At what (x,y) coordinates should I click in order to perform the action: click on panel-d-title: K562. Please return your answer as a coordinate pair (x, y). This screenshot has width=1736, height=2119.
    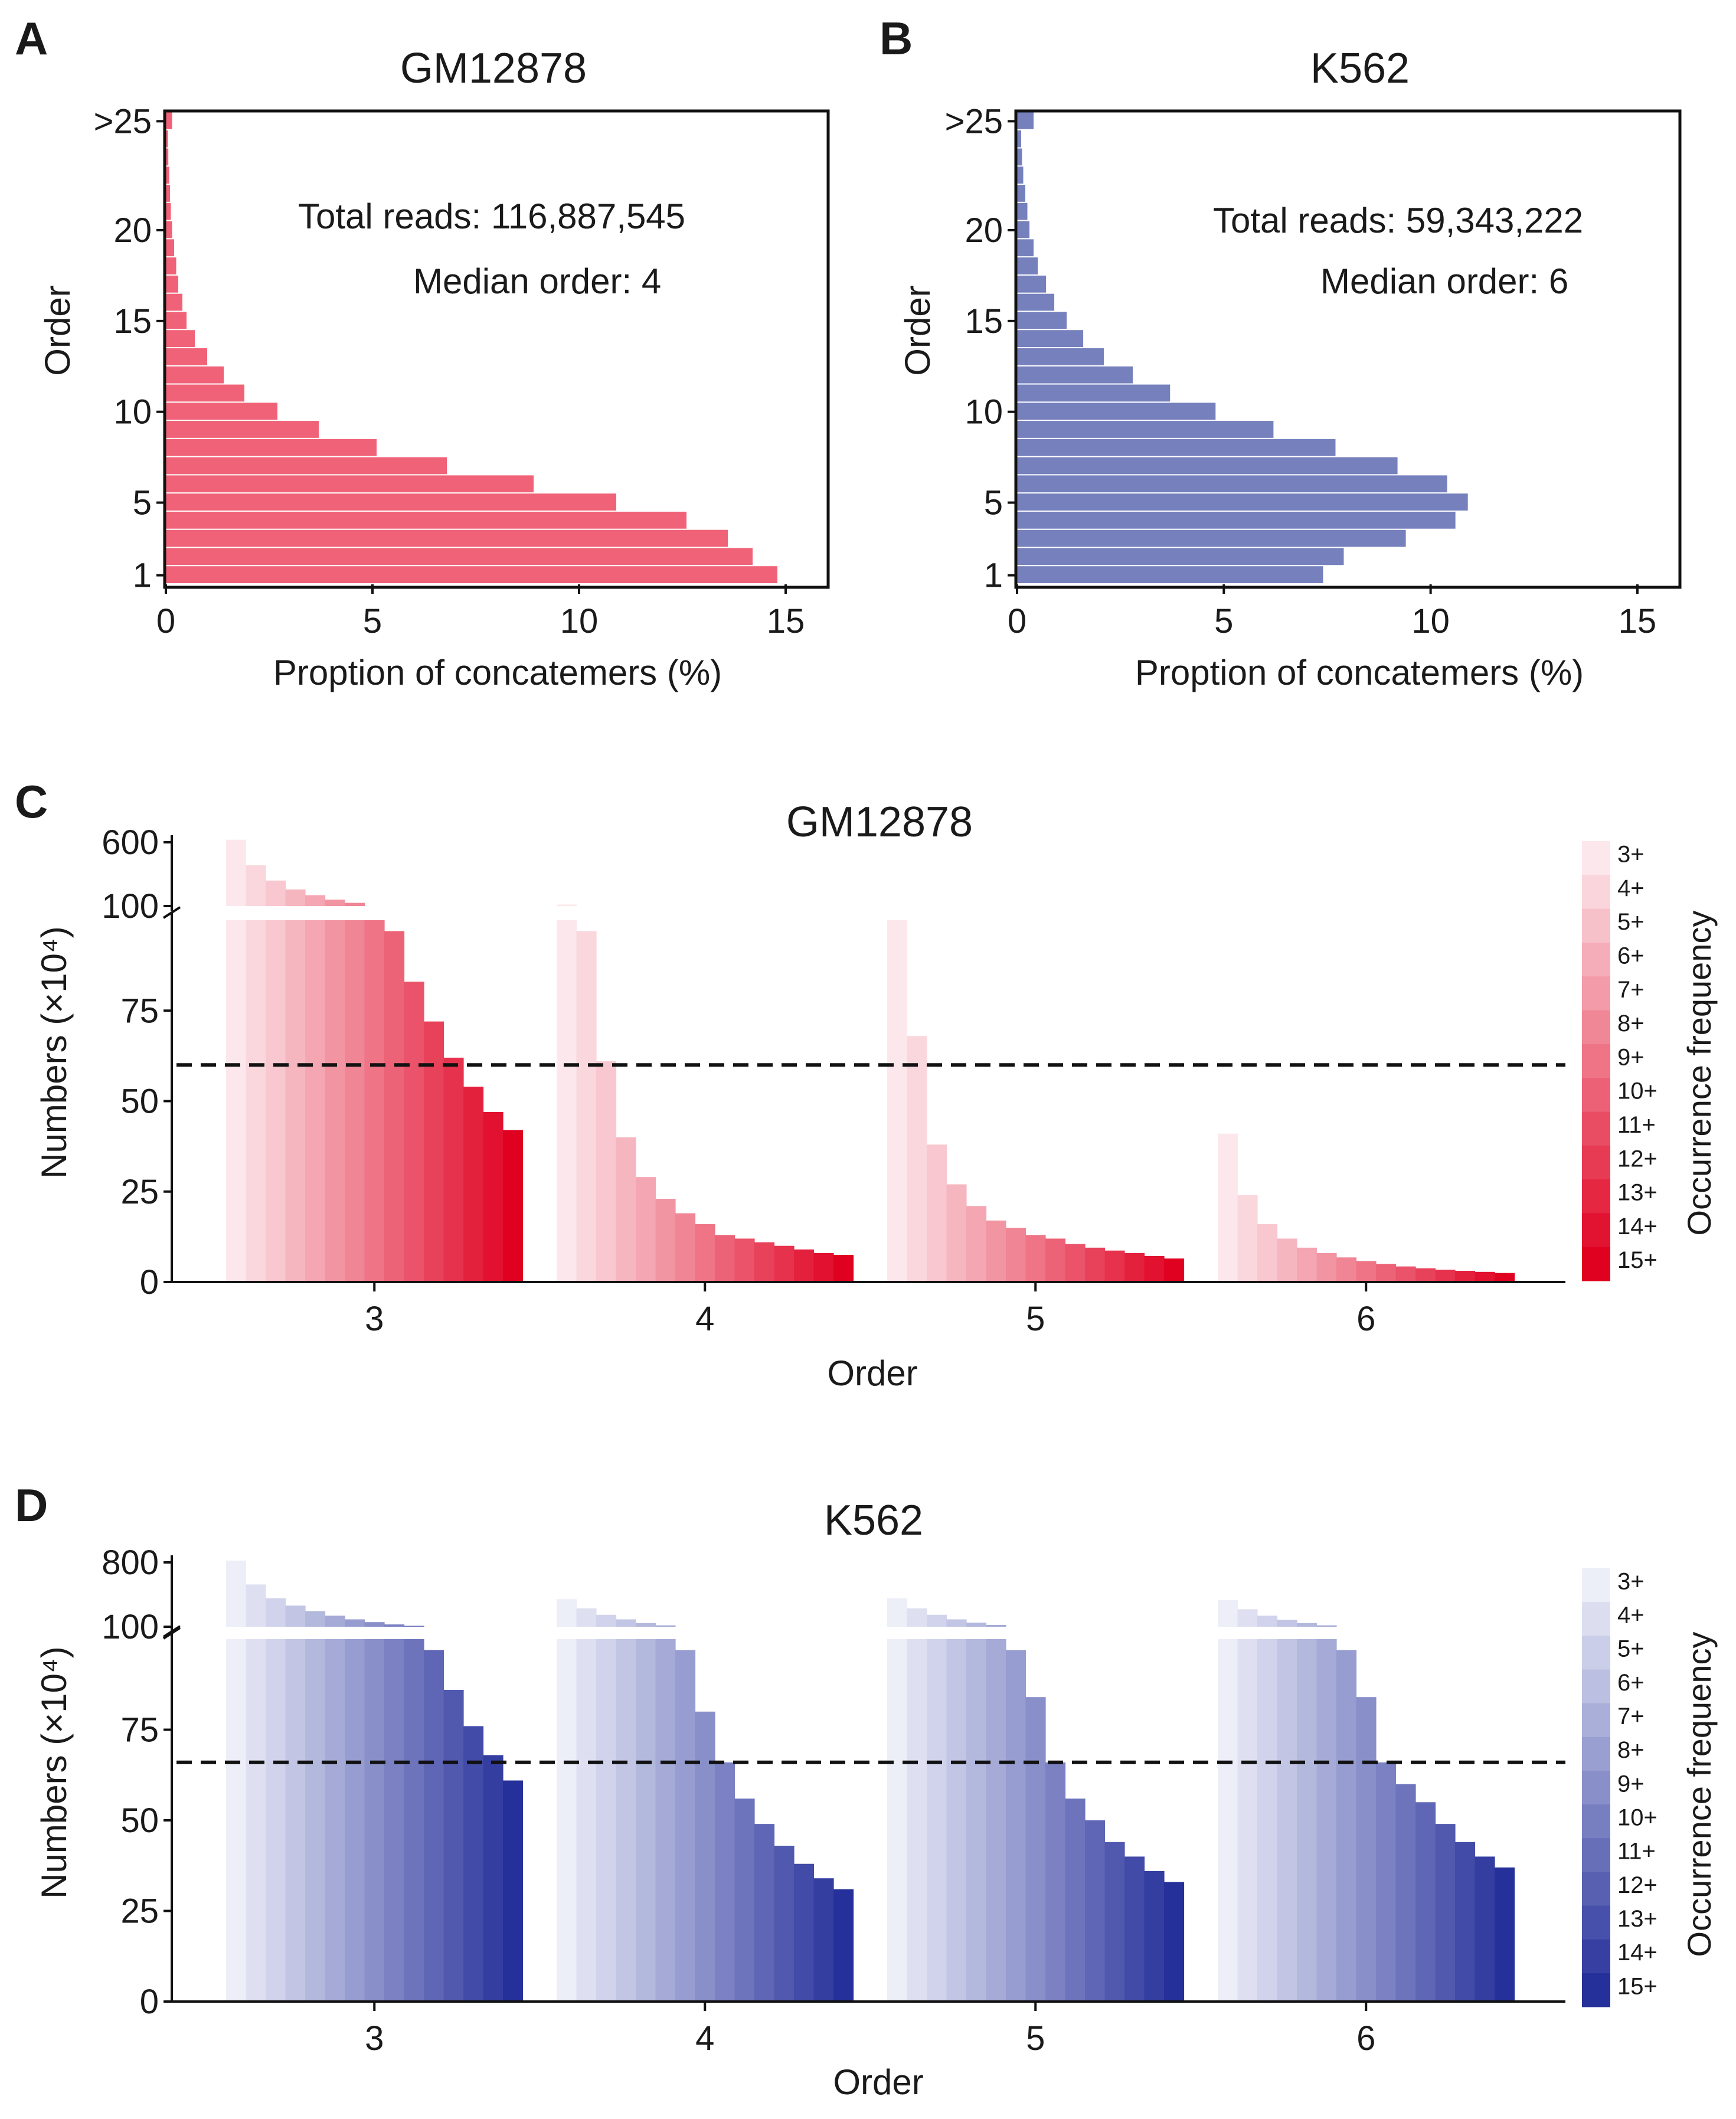
    Looking at the image, I should click on (873, 1520).